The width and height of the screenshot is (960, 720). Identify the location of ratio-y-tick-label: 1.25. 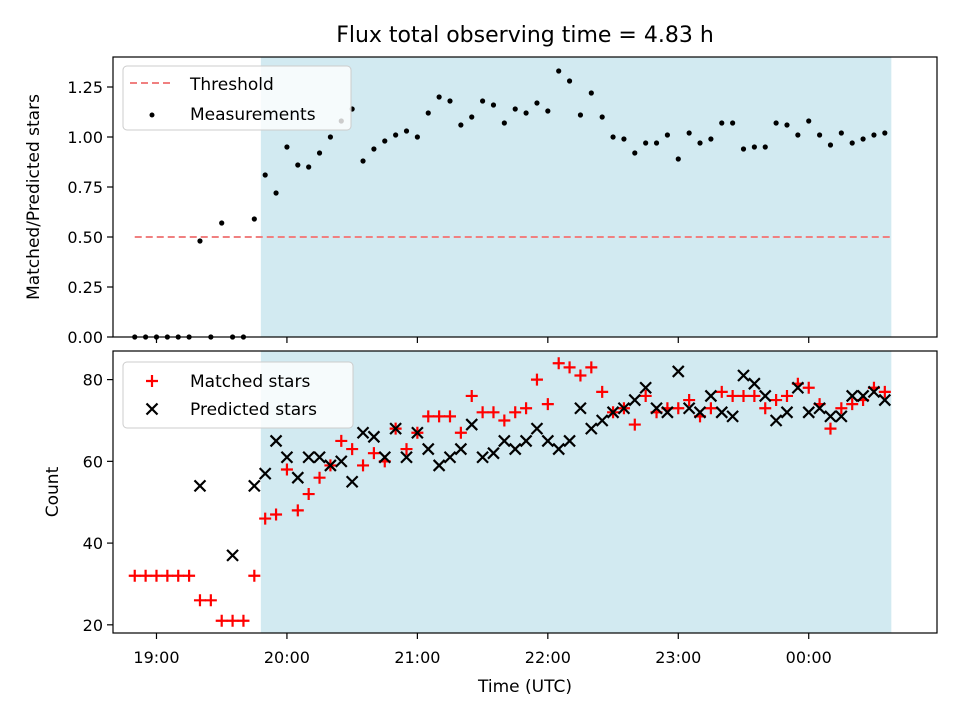
(85, 87).